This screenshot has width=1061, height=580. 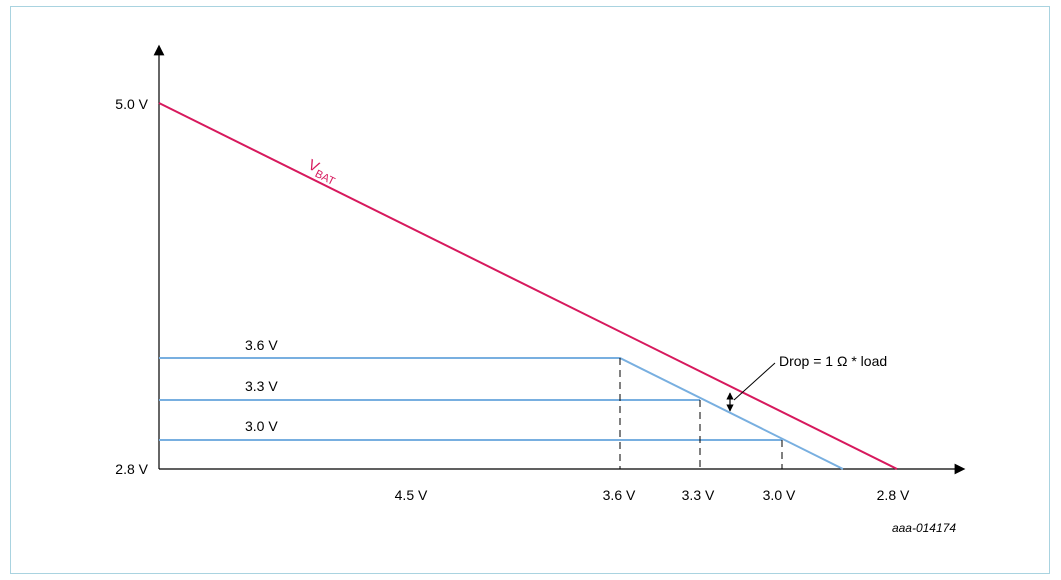 I want to click on level-label-3-6v: 3.6 V, so click(x=261, y=345).